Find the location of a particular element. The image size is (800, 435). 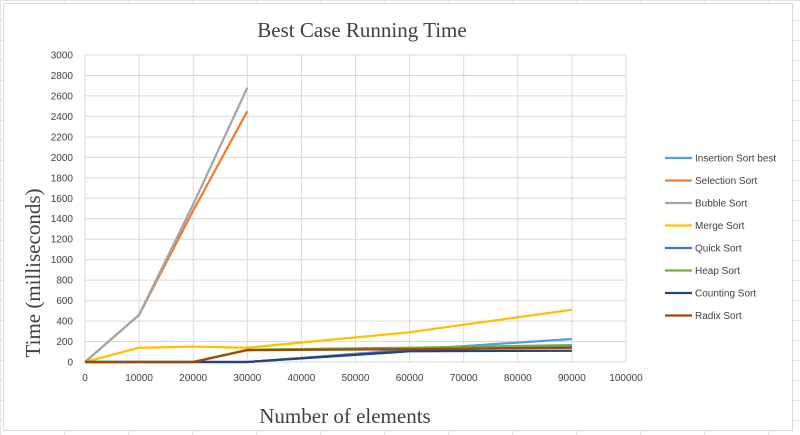

x-tick-label: 80000 is located at coordinates (518, 378).